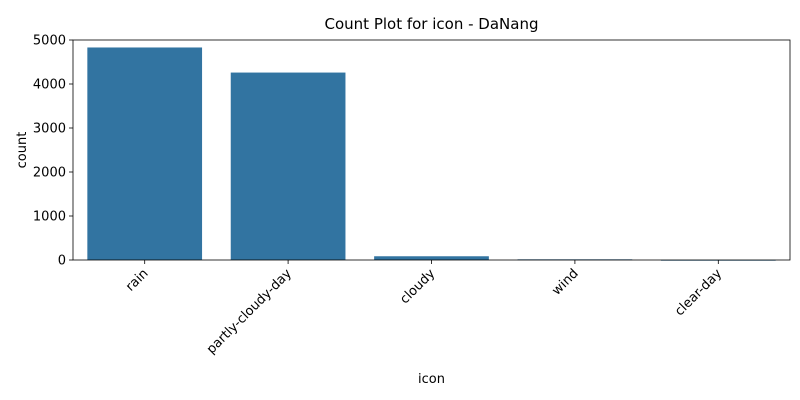 Image resolution: width=800 pixels, height=400 pixels. Describe the element at coordinates (431, 258) in the screenshot. I see `bar-cloudy` at that location.